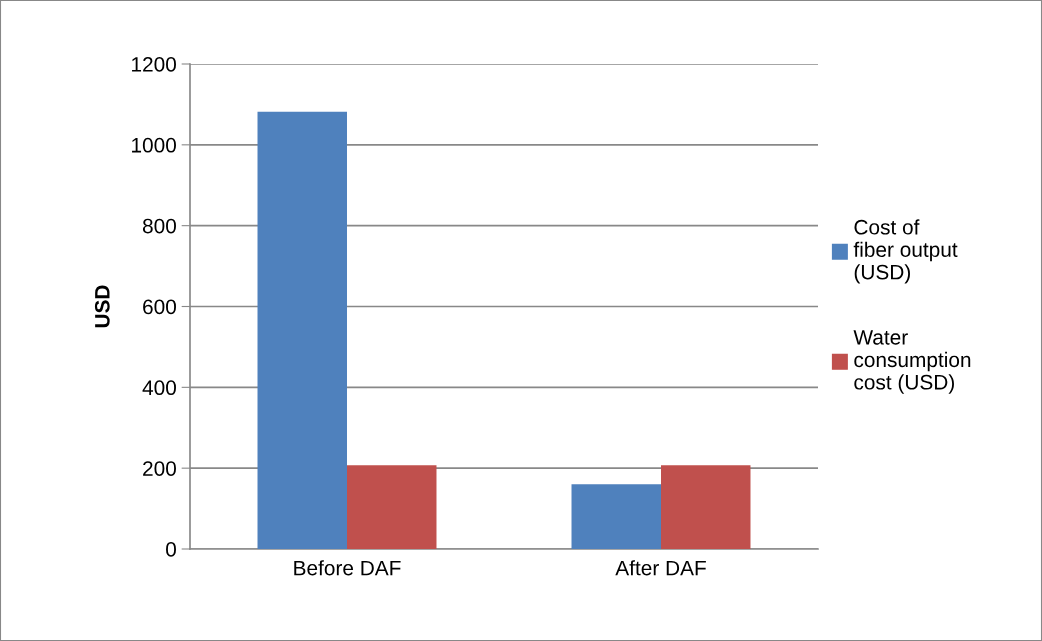 This screenshot has width=1042, height=641. I want to click on y-tick-label: 600, so click(159, 307).